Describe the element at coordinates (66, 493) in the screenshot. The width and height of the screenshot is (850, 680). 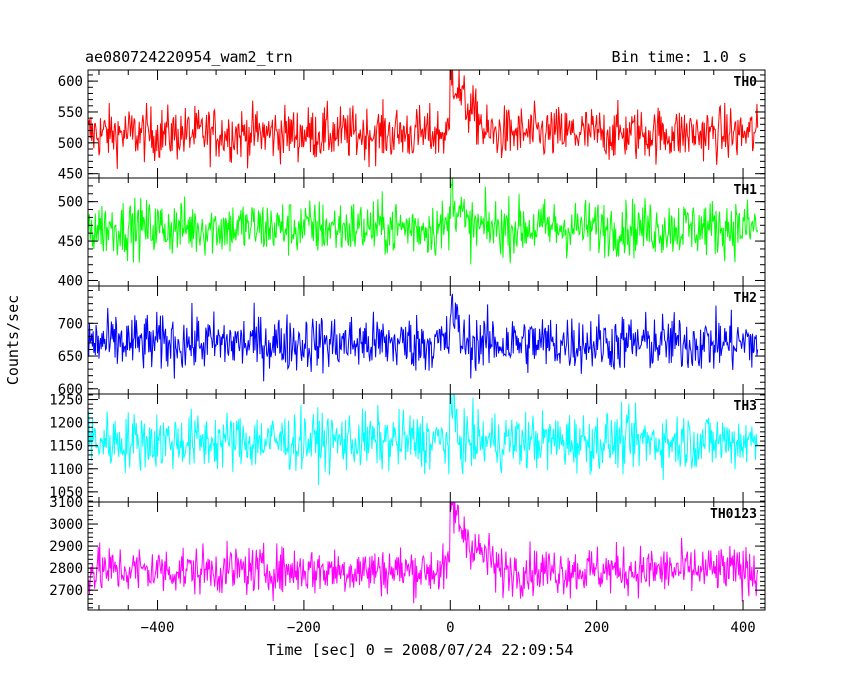
I see `y-tick-label: 1050` at that location.